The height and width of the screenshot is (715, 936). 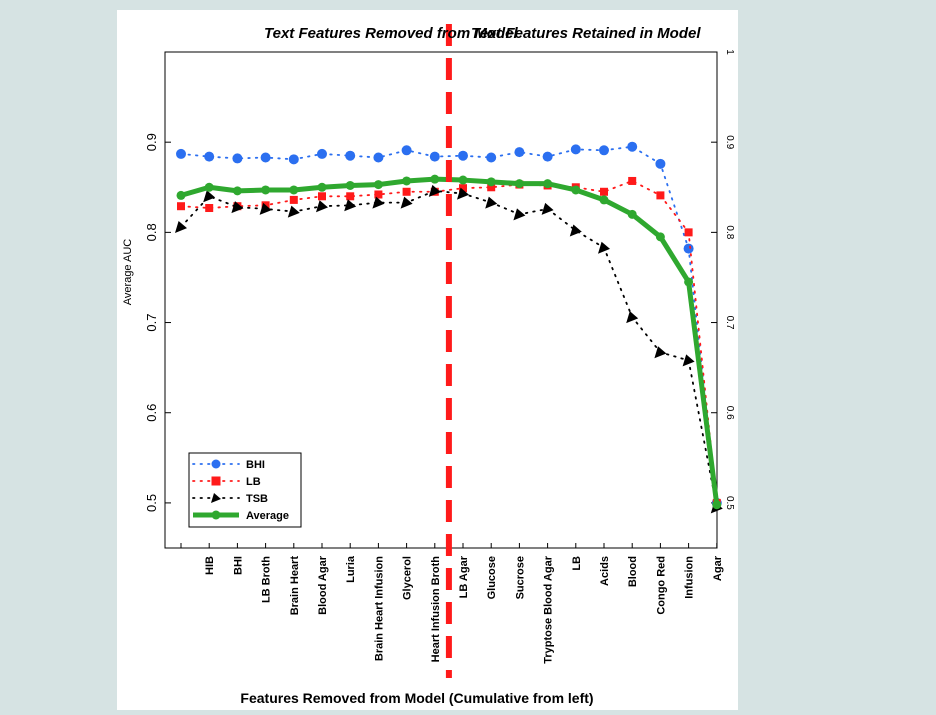 What do you see at coordinates (549, 609) in the screenshot?
I see `x-tick-label: Tryptose Blood Agar` at bounding box center [549, 609].